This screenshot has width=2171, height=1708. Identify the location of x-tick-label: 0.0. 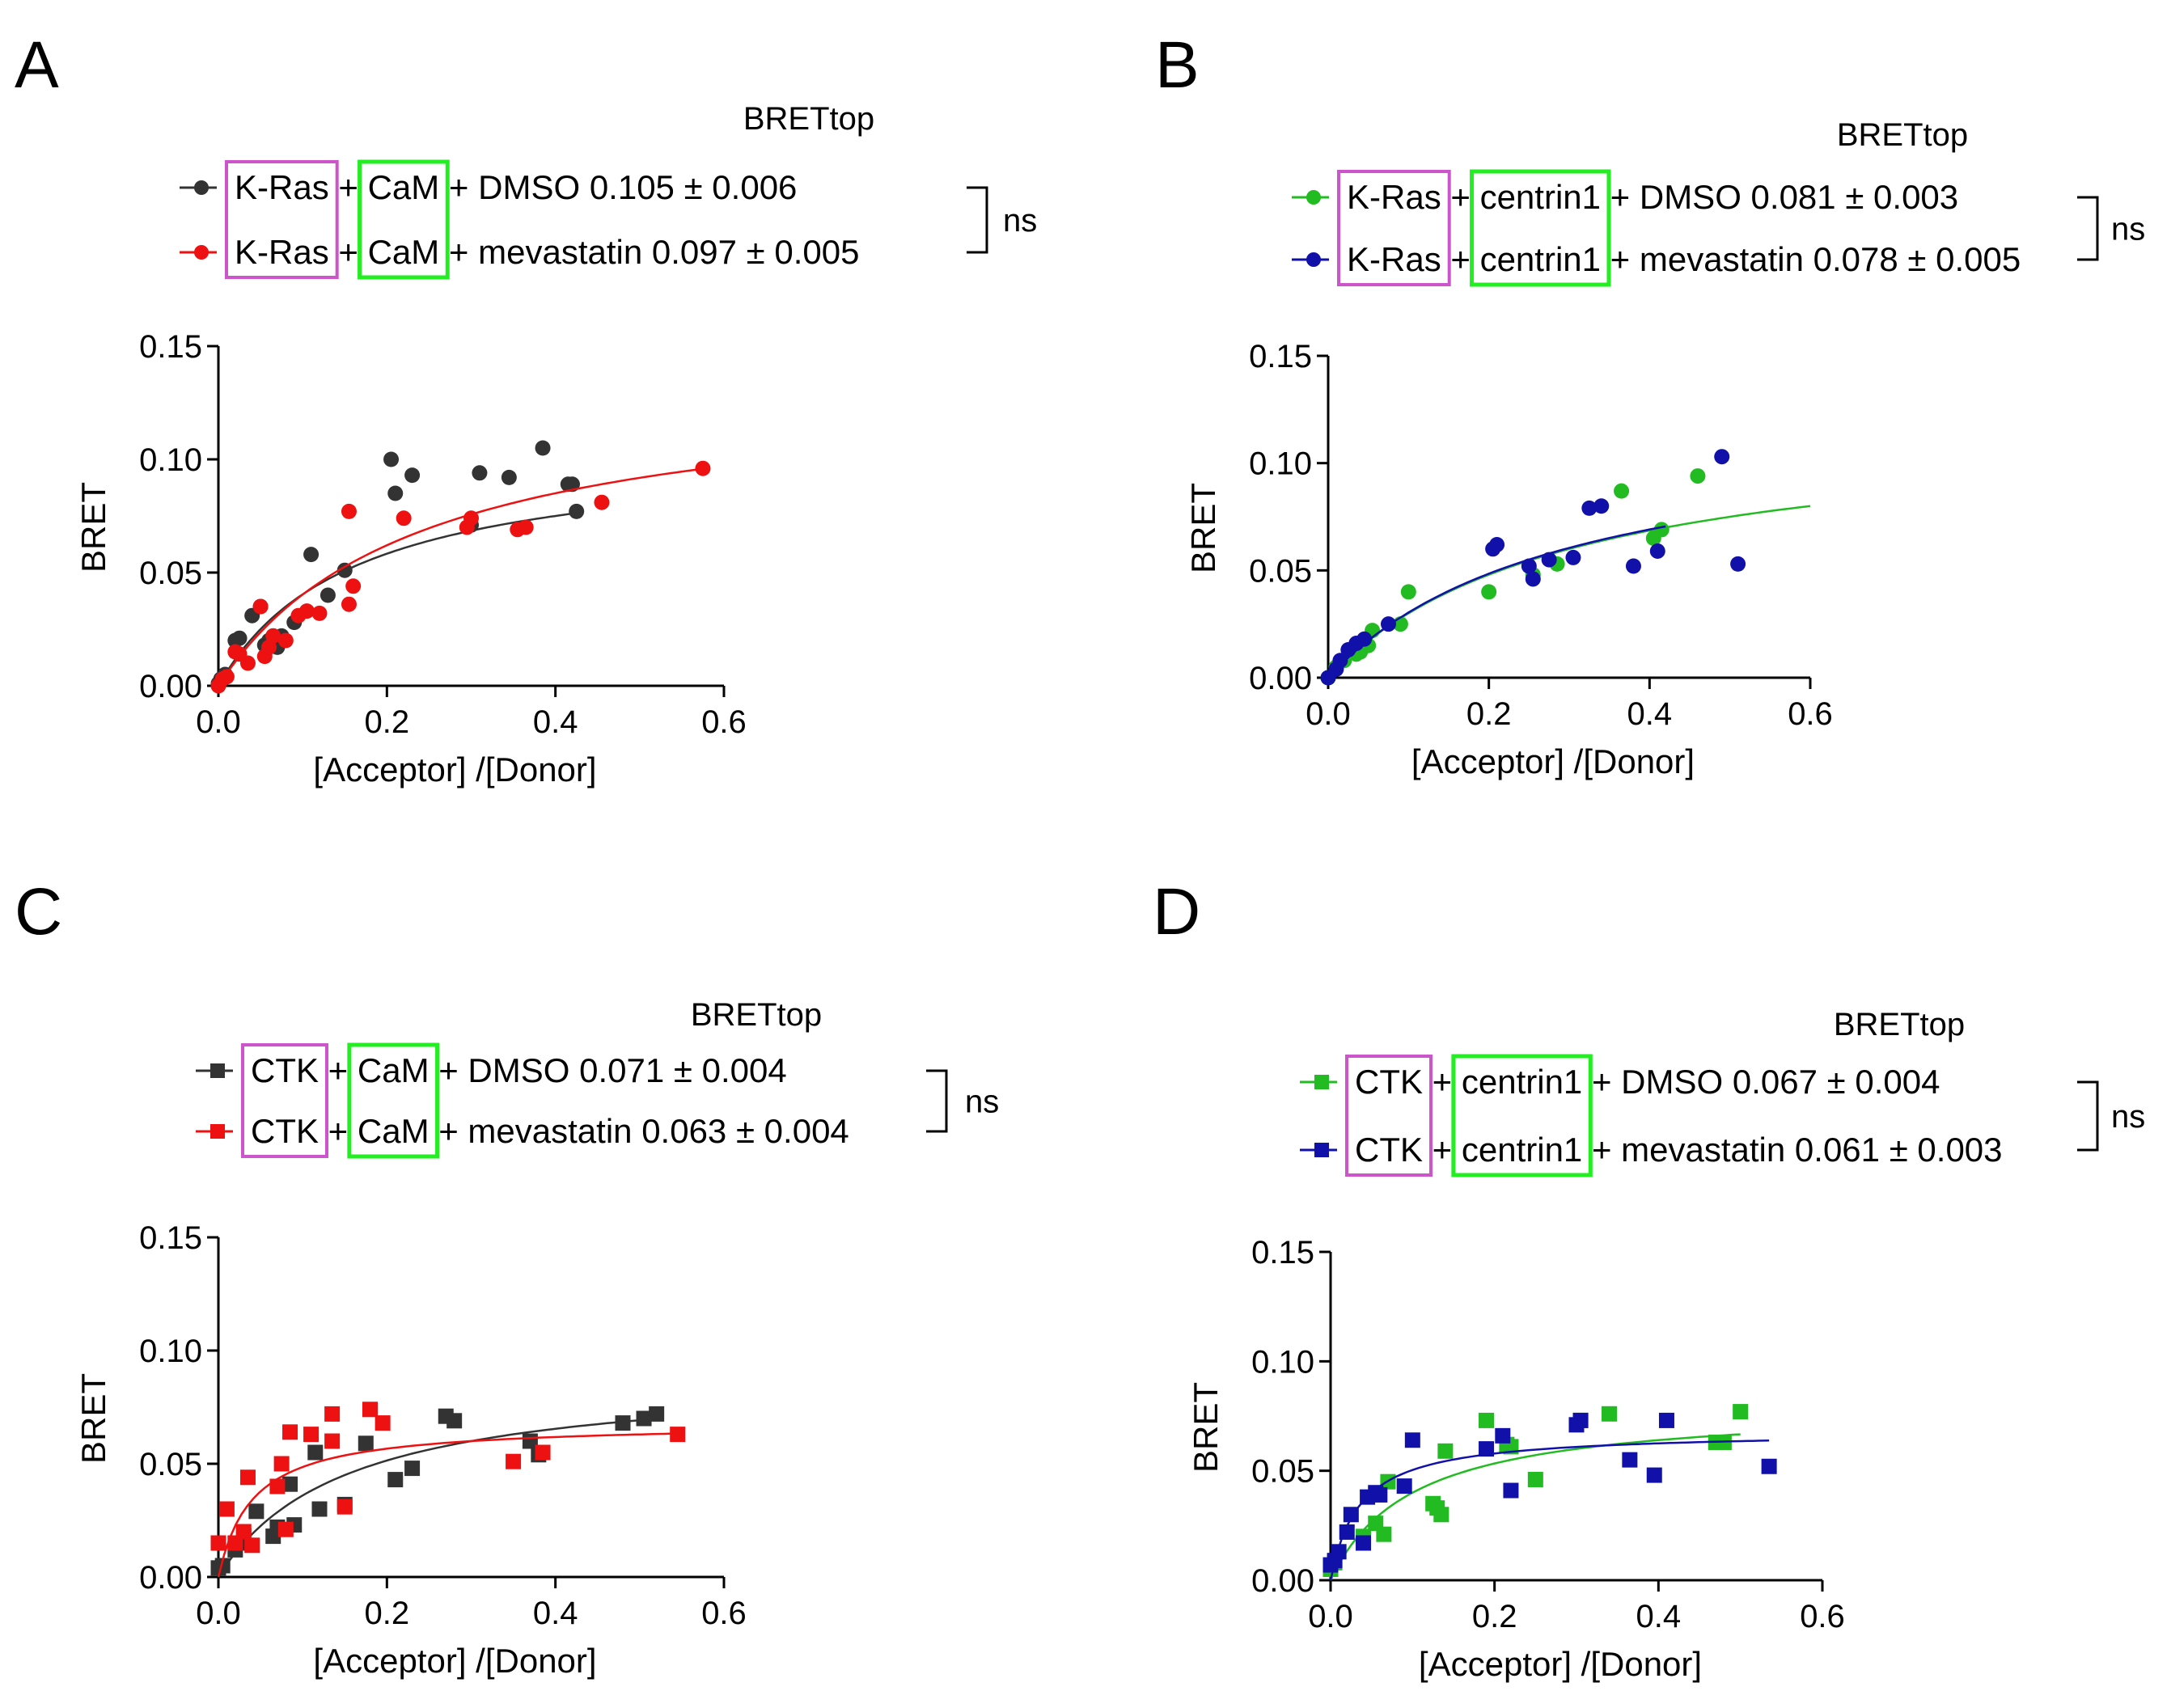
(219, 1613).